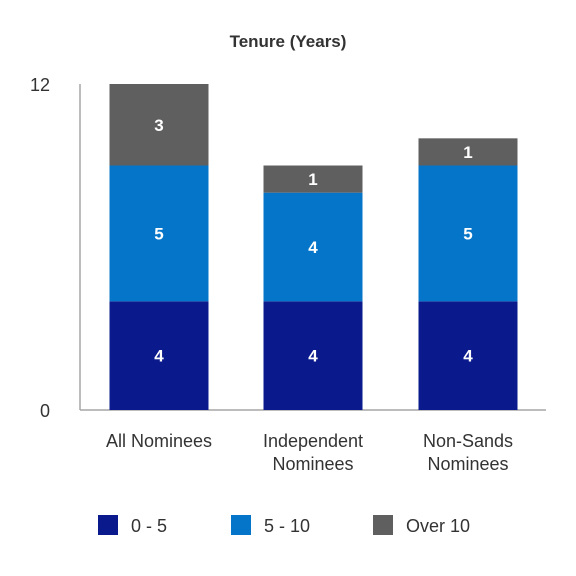 This screenshot has width=576, height=576. Describe the element at coordinates (159, 441) in the screenshot. I see `category-label: All Nominees` at that location.